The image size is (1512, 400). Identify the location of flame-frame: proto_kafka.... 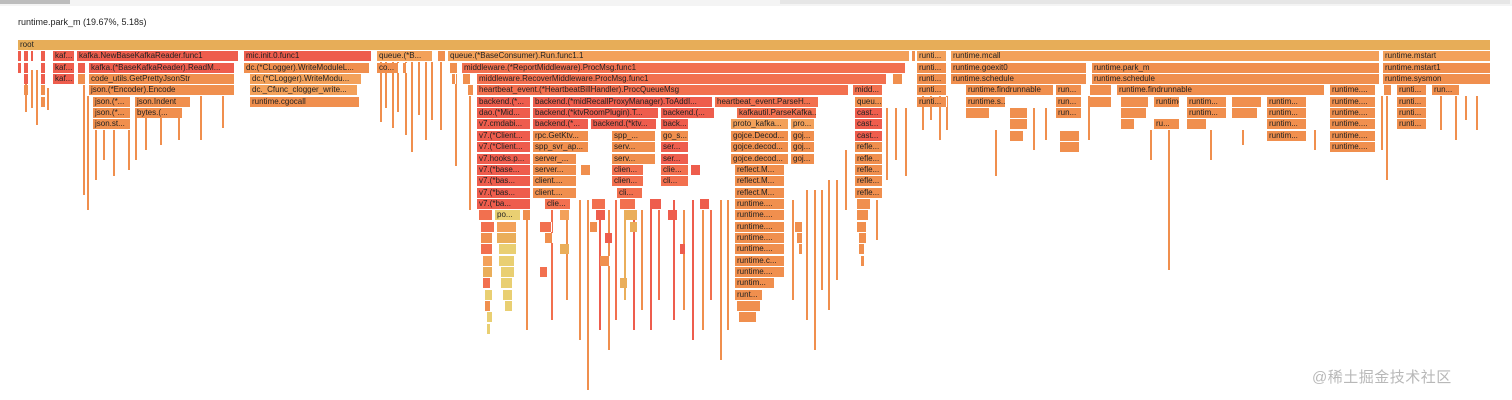
(760, 124).